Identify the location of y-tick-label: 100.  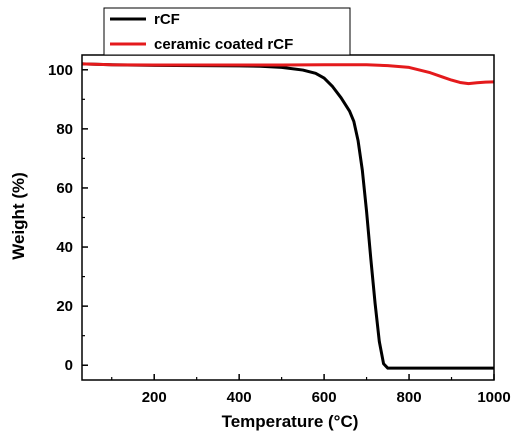
(60, 70).